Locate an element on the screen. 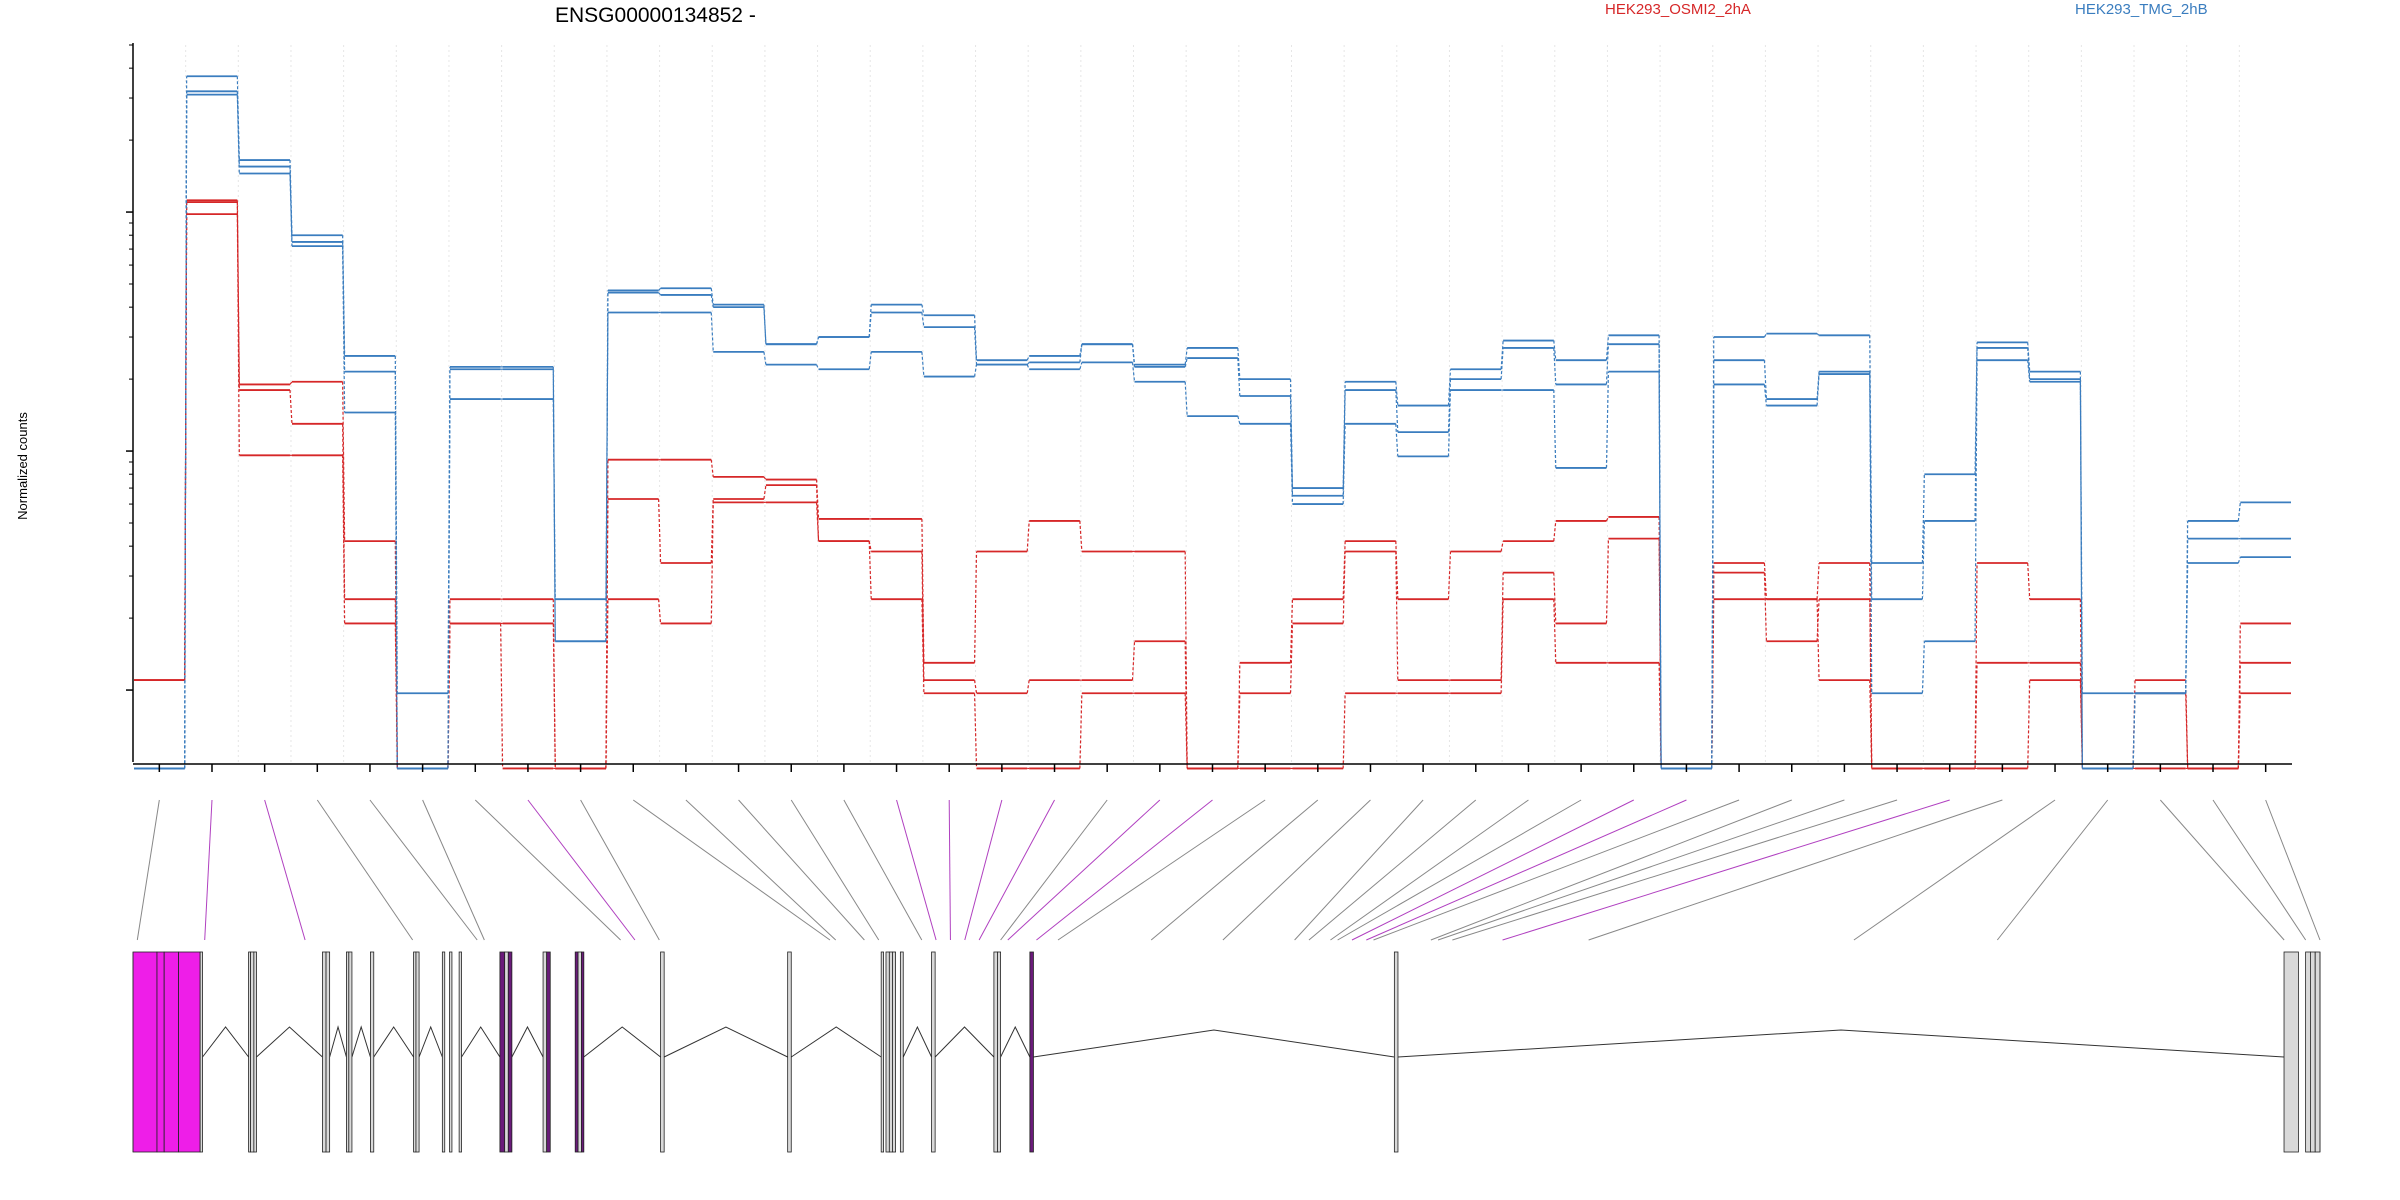 This screenshot has width=2400, height=1200. y-axis-label: Normalized counts is located at coordinates (22, 466).